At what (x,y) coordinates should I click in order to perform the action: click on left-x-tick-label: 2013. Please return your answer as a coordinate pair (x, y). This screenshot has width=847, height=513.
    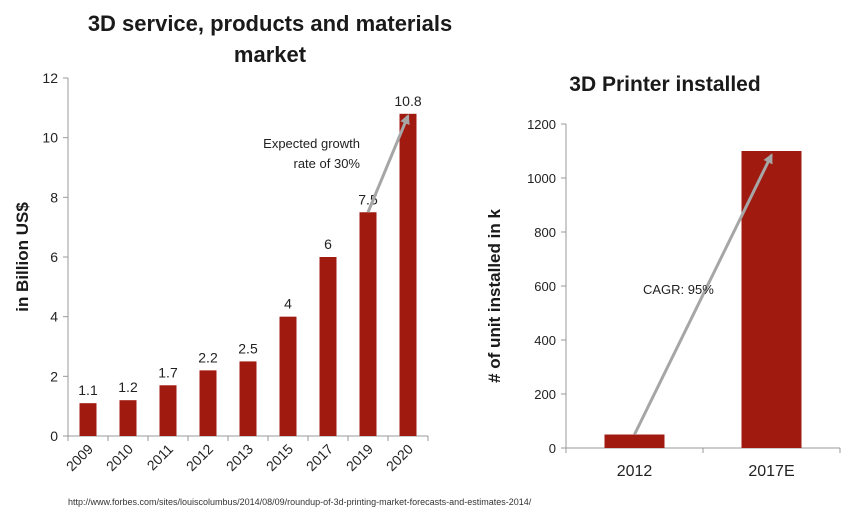
    Looking at the image, I should click on (239, 457).